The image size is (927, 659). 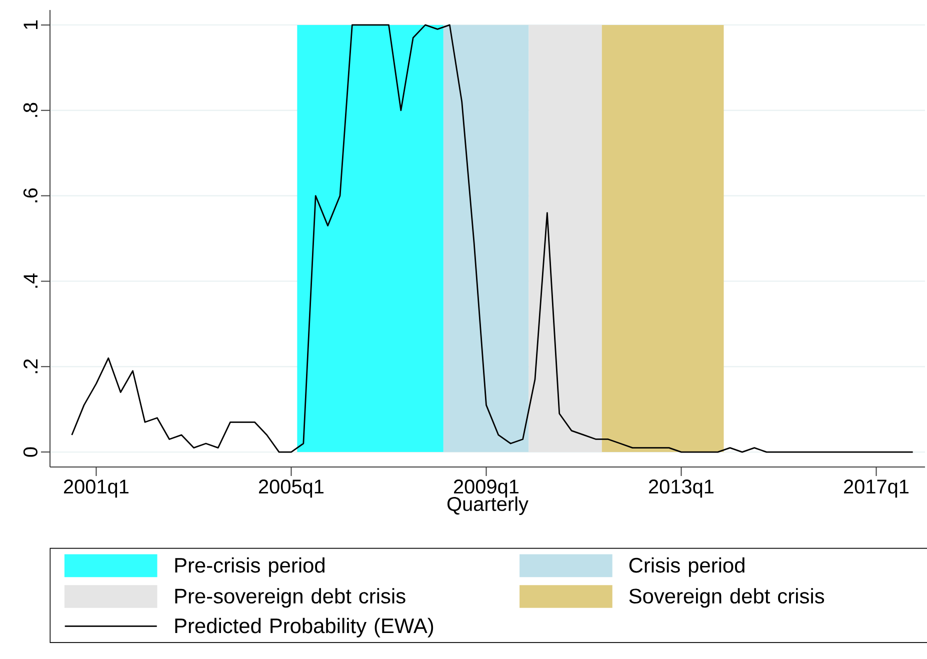 I want to click on x-tick-label: 2013q1, so click(x=681, y=489).